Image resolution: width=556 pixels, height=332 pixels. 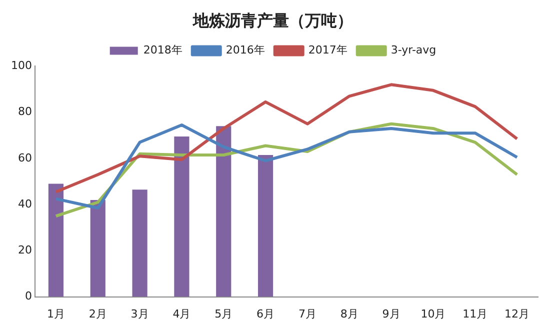 What do you see at coordinates (245, 50) in the screenshot?
I see `legend-label: 2016年` at bounding box center [245, 50].